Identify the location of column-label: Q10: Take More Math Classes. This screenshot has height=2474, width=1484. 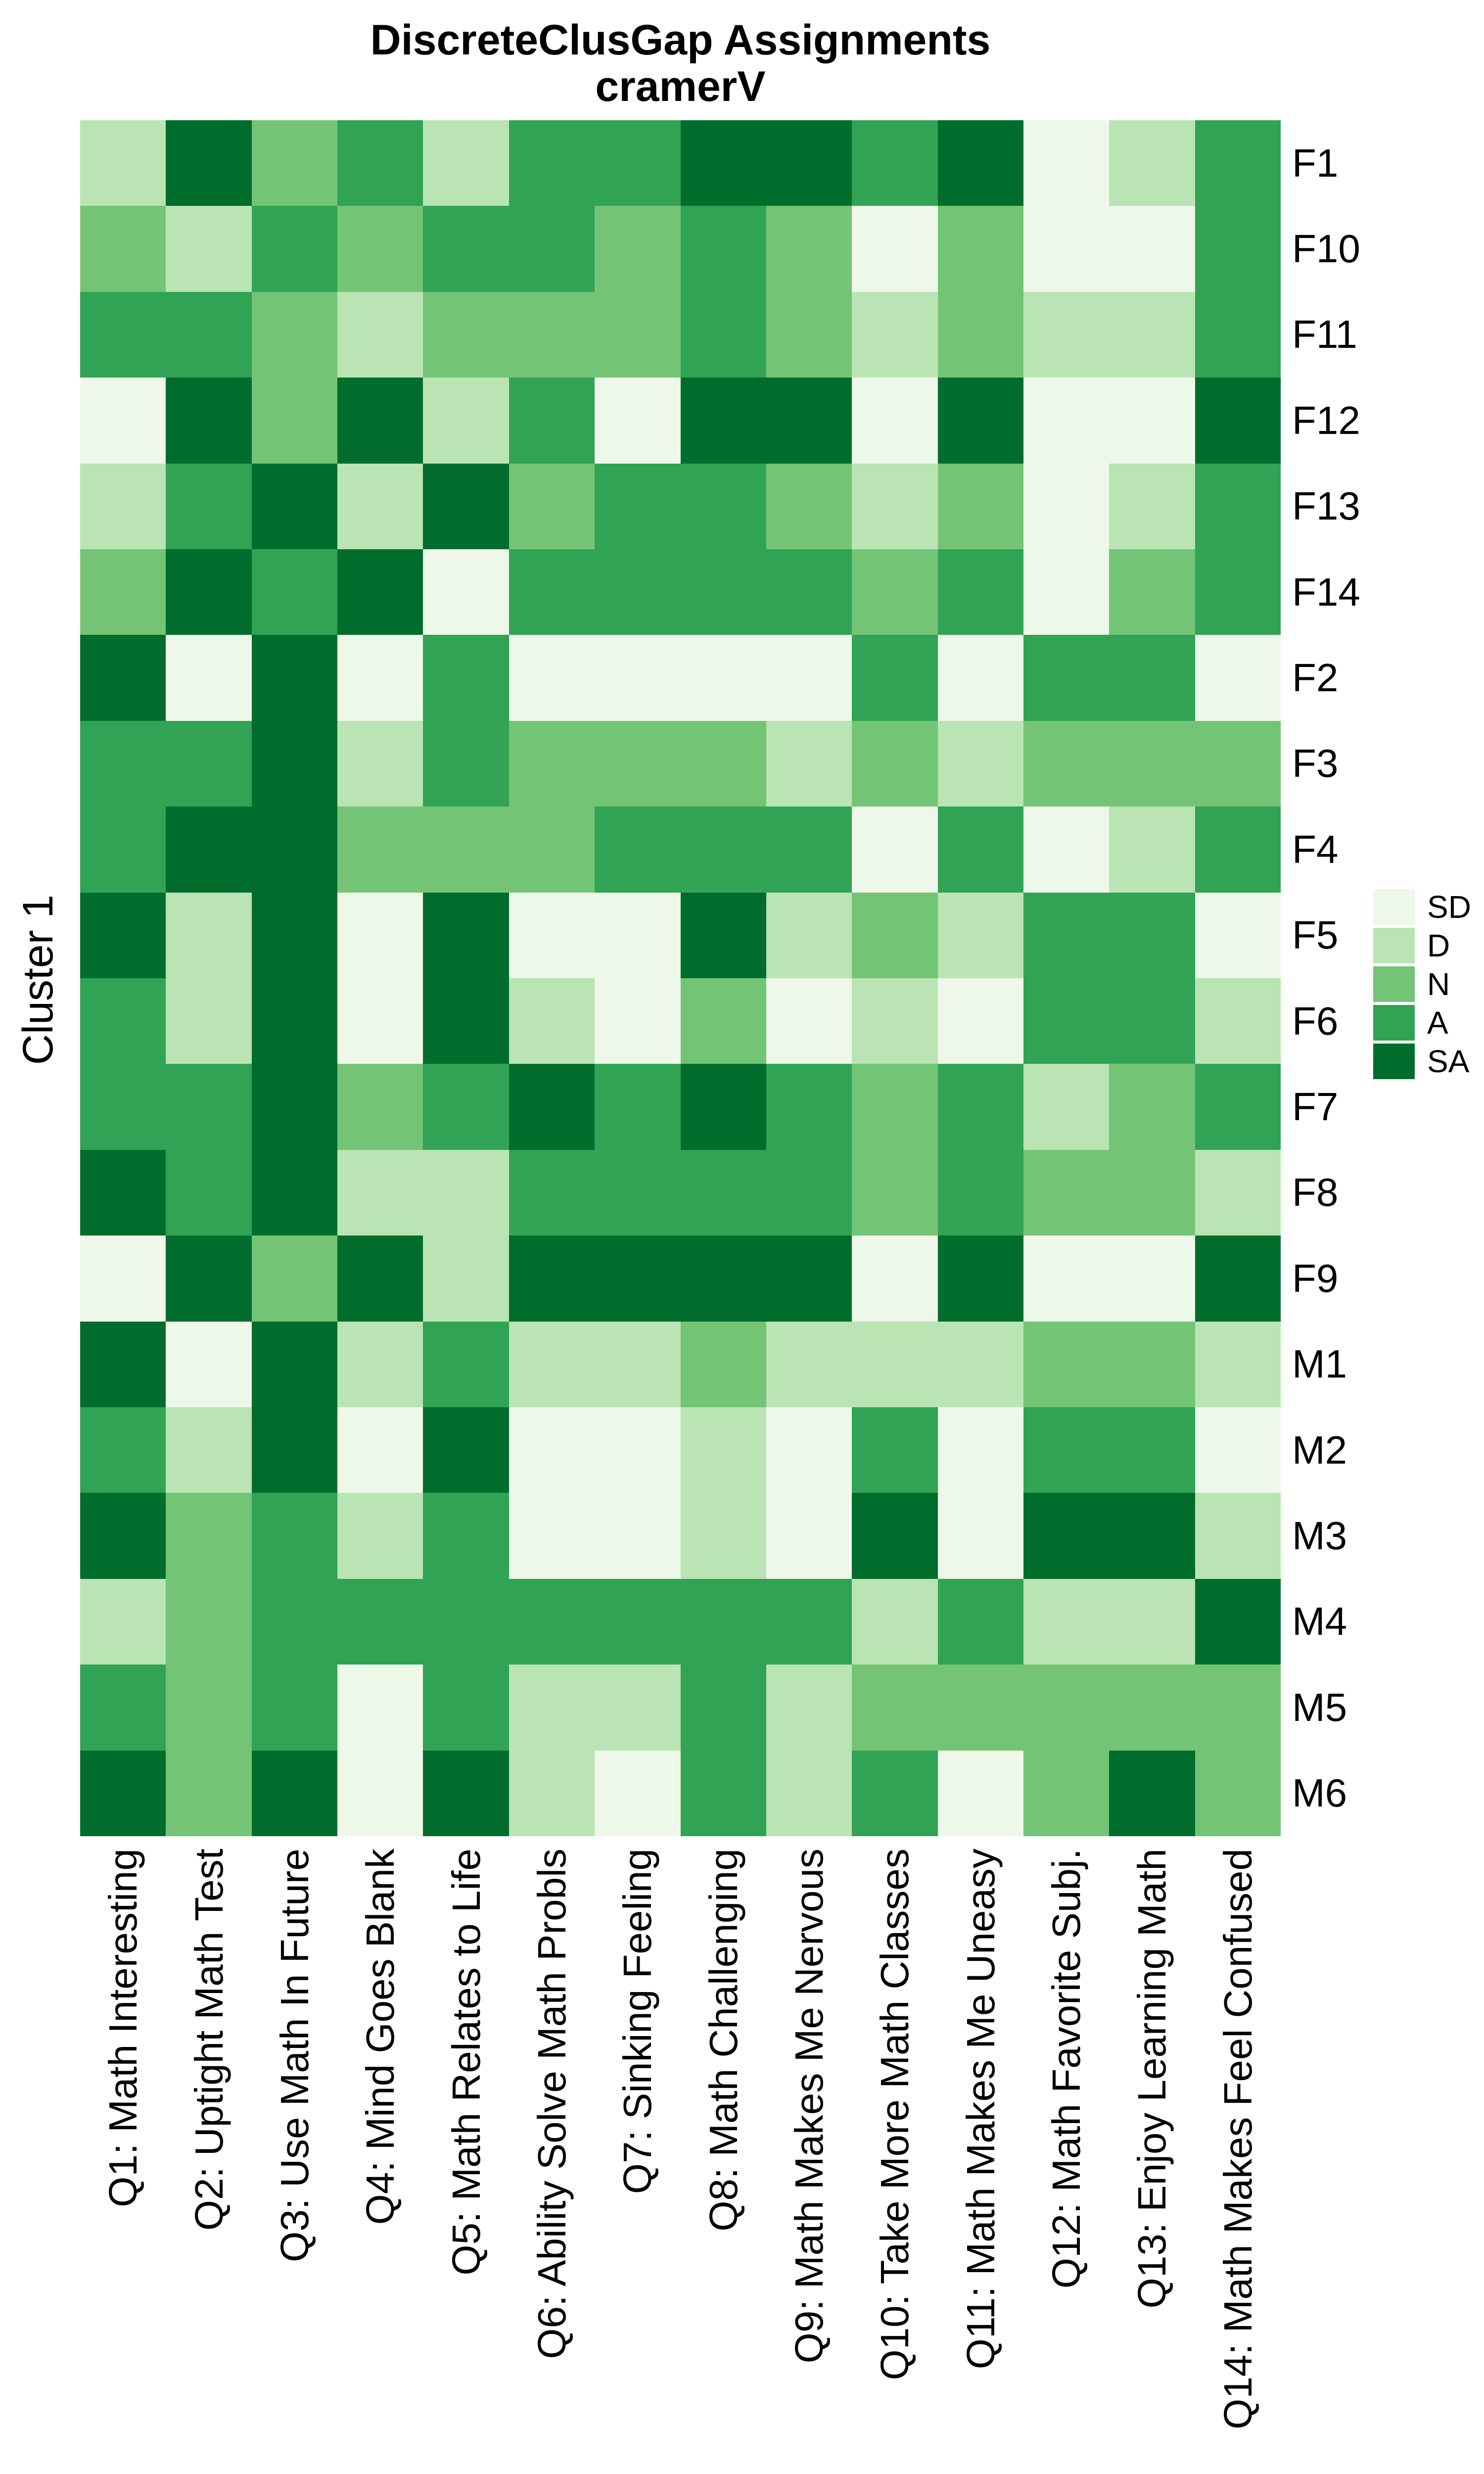
(894, 2162).